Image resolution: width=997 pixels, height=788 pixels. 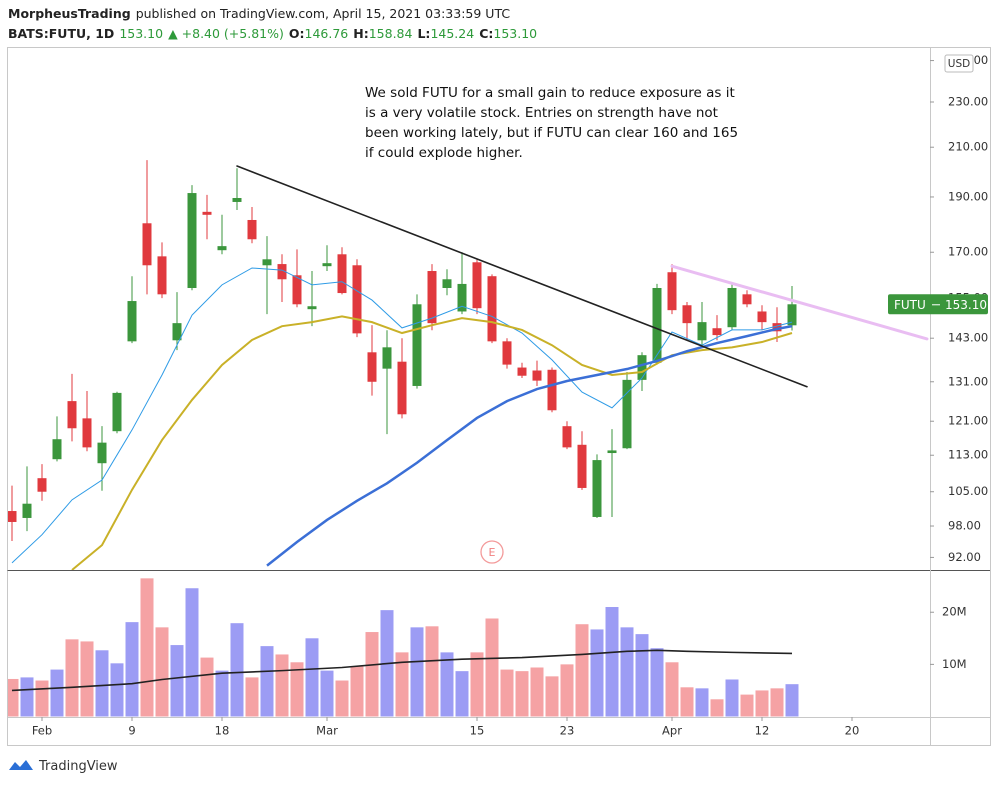 What do you see at coordinates (477, 731) in the screenshot?
I see `x-tick-label: 15` at bounding box center [477, 731].